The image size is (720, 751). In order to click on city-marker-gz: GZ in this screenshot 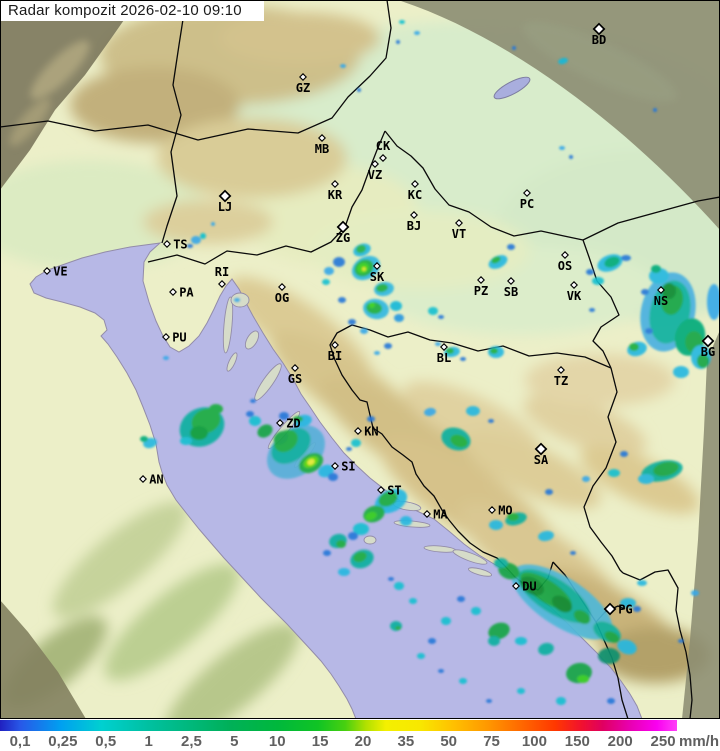, I will do `click(303, 84)`.